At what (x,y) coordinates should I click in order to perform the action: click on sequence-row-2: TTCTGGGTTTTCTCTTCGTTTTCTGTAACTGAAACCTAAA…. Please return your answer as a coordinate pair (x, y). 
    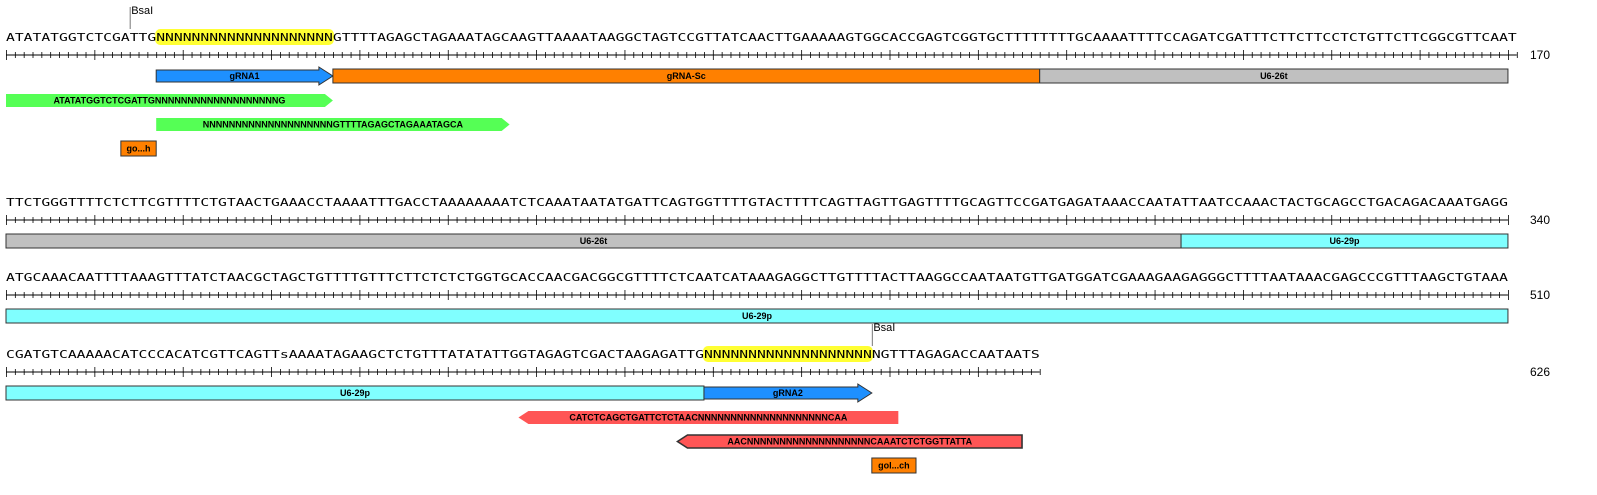
    Looking at the image, I should click on (777, 222).